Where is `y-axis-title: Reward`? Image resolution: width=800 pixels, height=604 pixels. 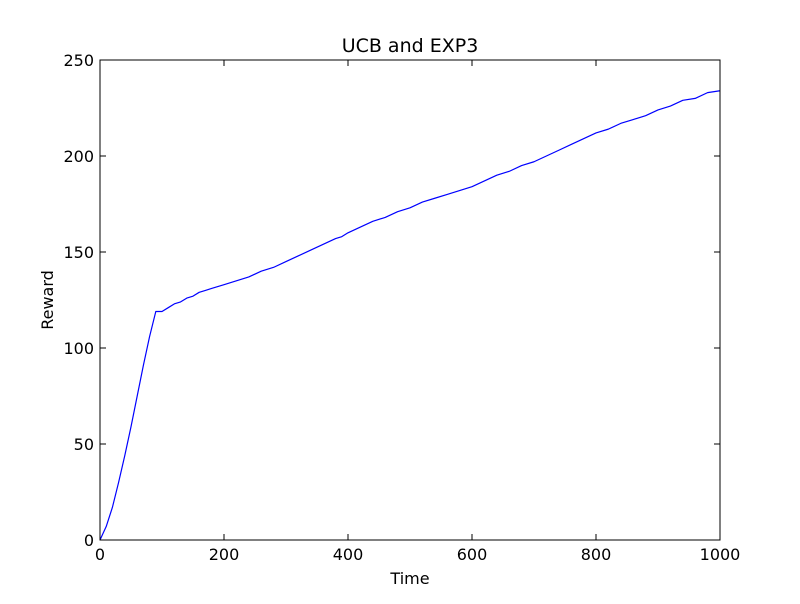
y-axis-title: Reward is located at coordinates (47, 300).